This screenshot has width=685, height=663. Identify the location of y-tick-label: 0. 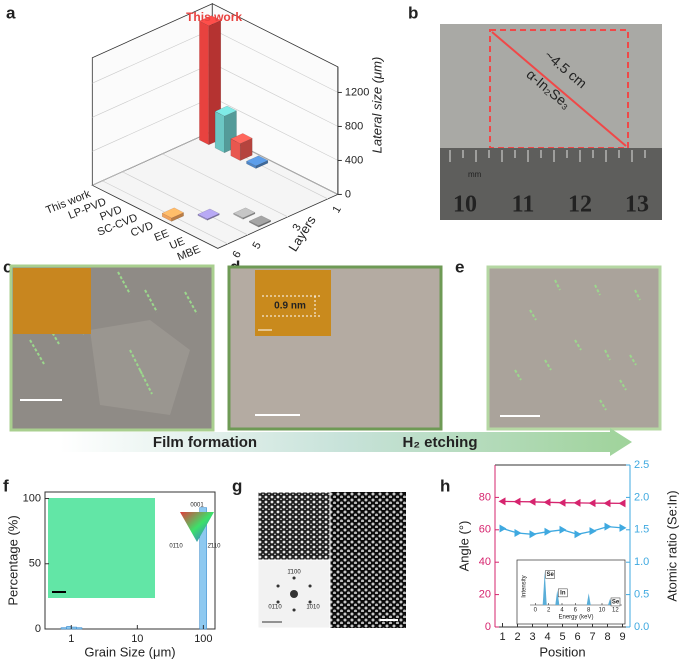
(488, 627).